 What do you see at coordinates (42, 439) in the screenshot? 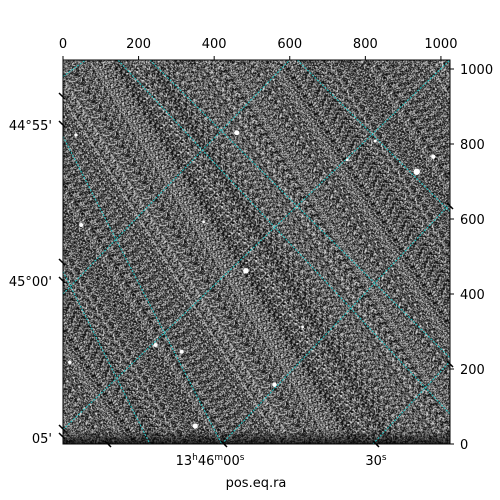
I see `dec-tick-label-3: 05'` at bounding box center [42, 439].